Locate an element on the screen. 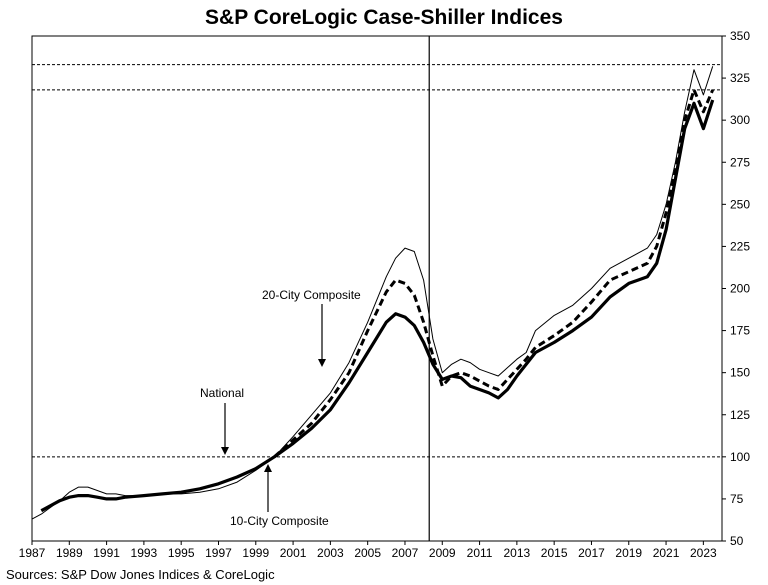 This screenshot has width=768, height=585. x-tick-label-2001: 2001 is located at coordinates (293, 553).